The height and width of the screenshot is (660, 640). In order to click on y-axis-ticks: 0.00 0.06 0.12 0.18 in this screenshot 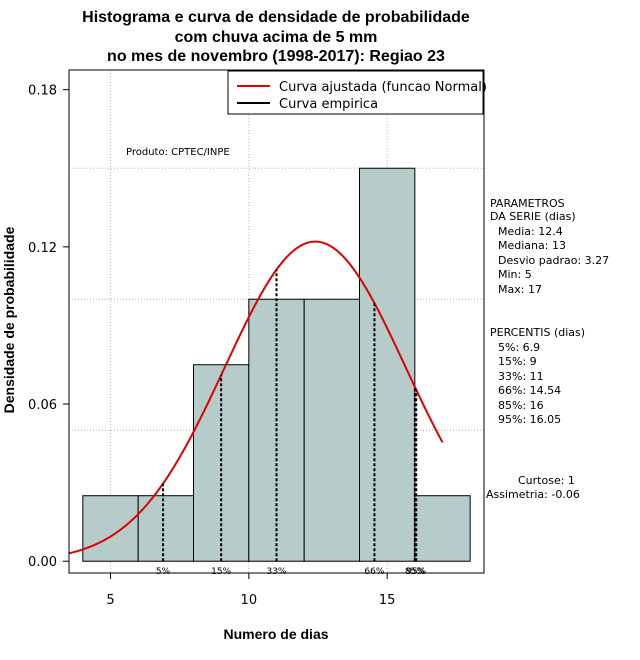, I will do `click(48, 327)`.